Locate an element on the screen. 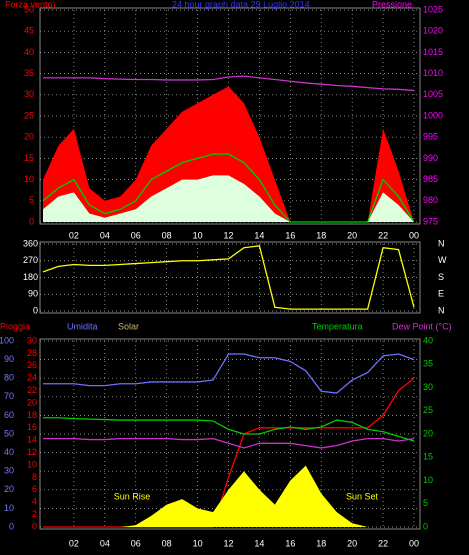  y3-tick-label: 6 is located at coordinates (34, 489).